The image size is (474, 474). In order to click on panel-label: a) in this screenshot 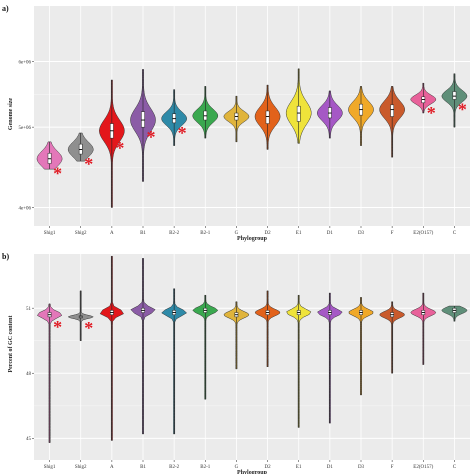, I will do `click(5, 8)`.